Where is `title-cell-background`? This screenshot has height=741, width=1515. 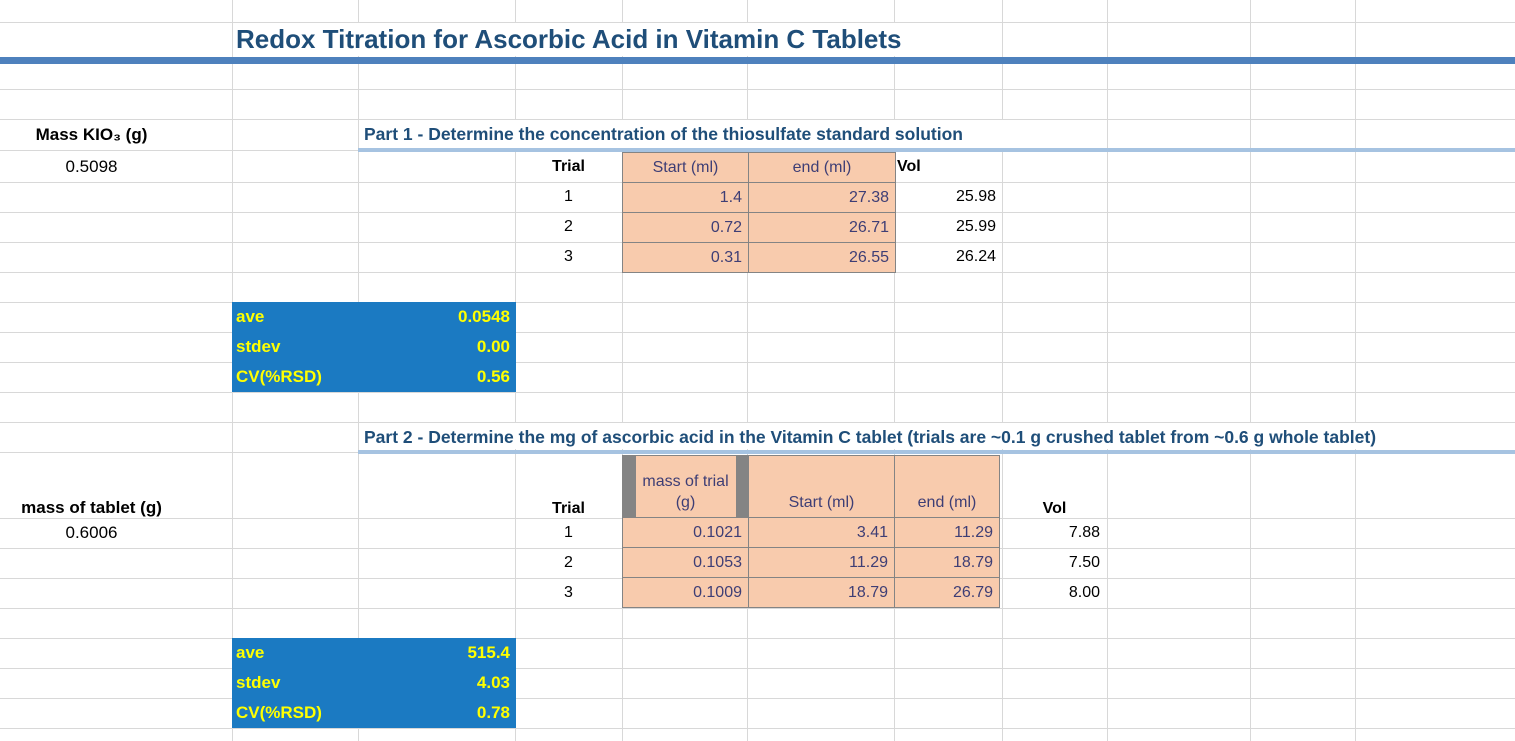
title-cell-background is located at coordinates (569, 39).